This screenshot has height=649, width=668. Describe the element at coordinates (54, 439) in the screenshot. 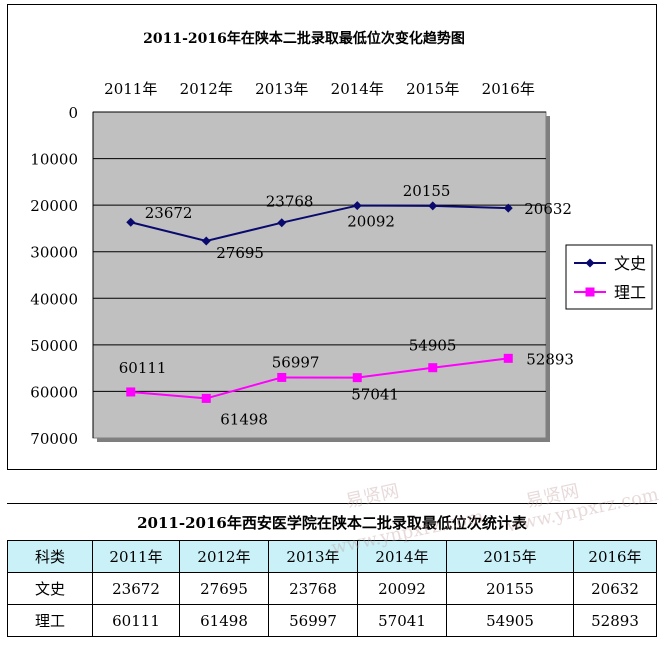

I see `y-tick-label: 70000` at that location.